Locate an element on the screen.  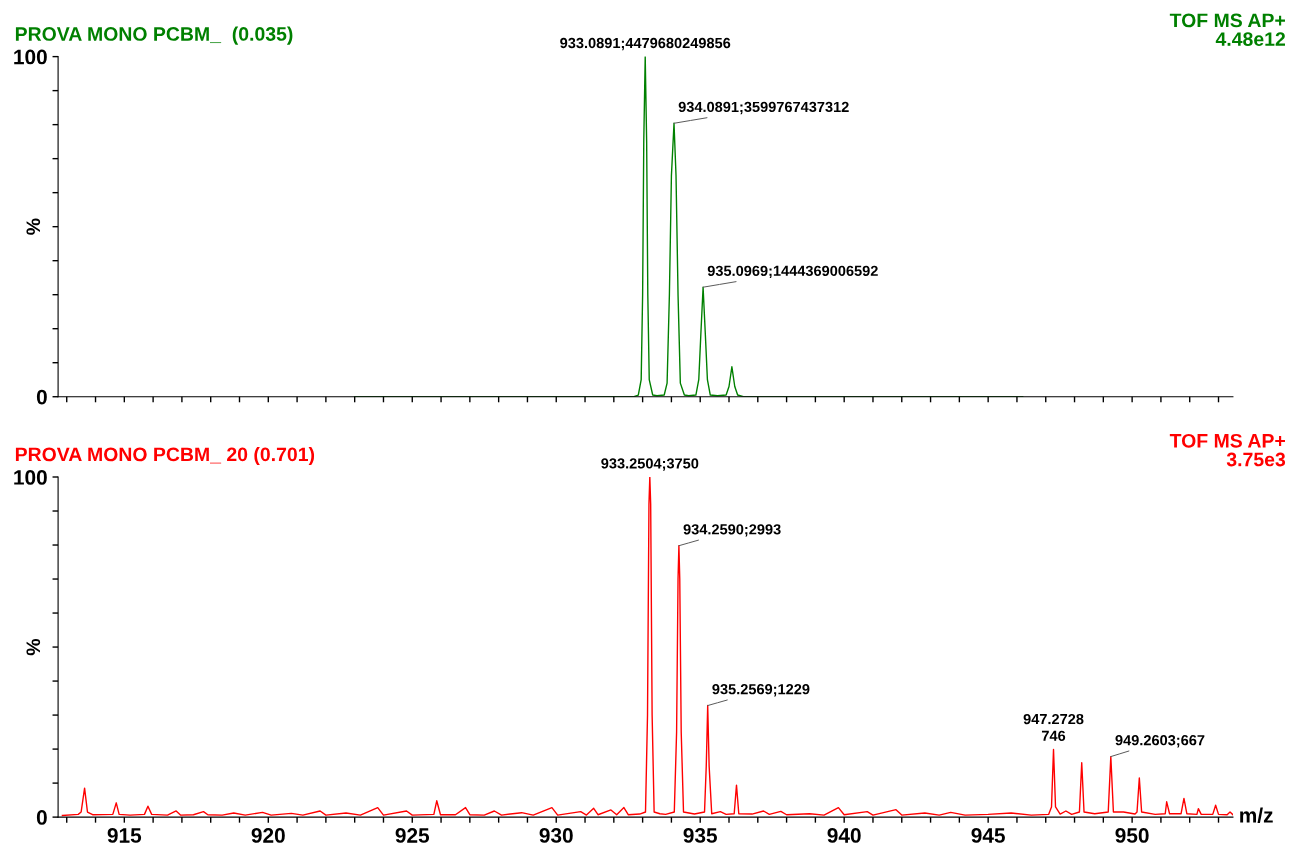
annotation: 933.2504;3750 is located at coordinates (650, 464).